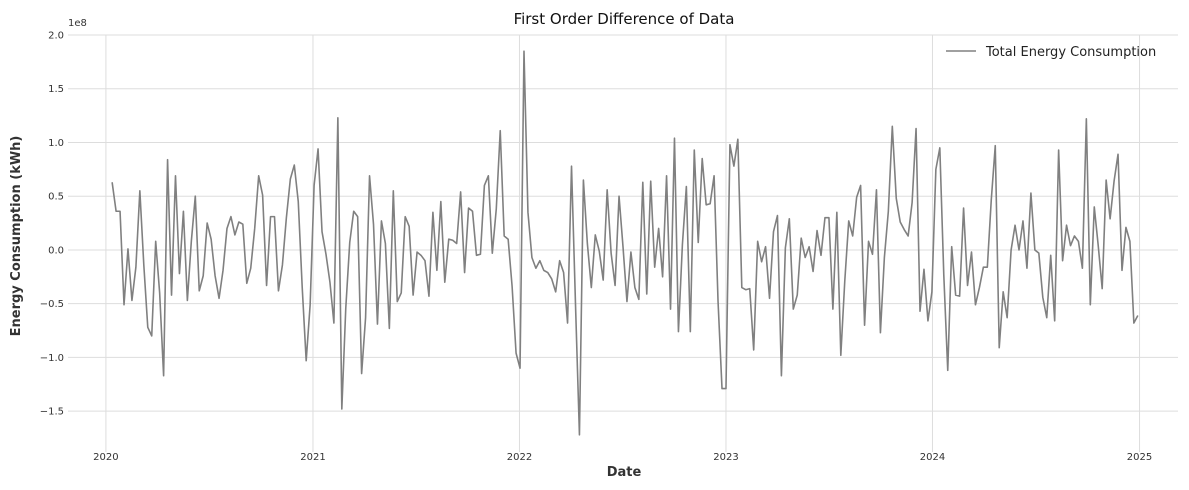  Describe the element at coordinates (52, 304) in the screenshot. I see `y-tick-label: −0.5` at that location.